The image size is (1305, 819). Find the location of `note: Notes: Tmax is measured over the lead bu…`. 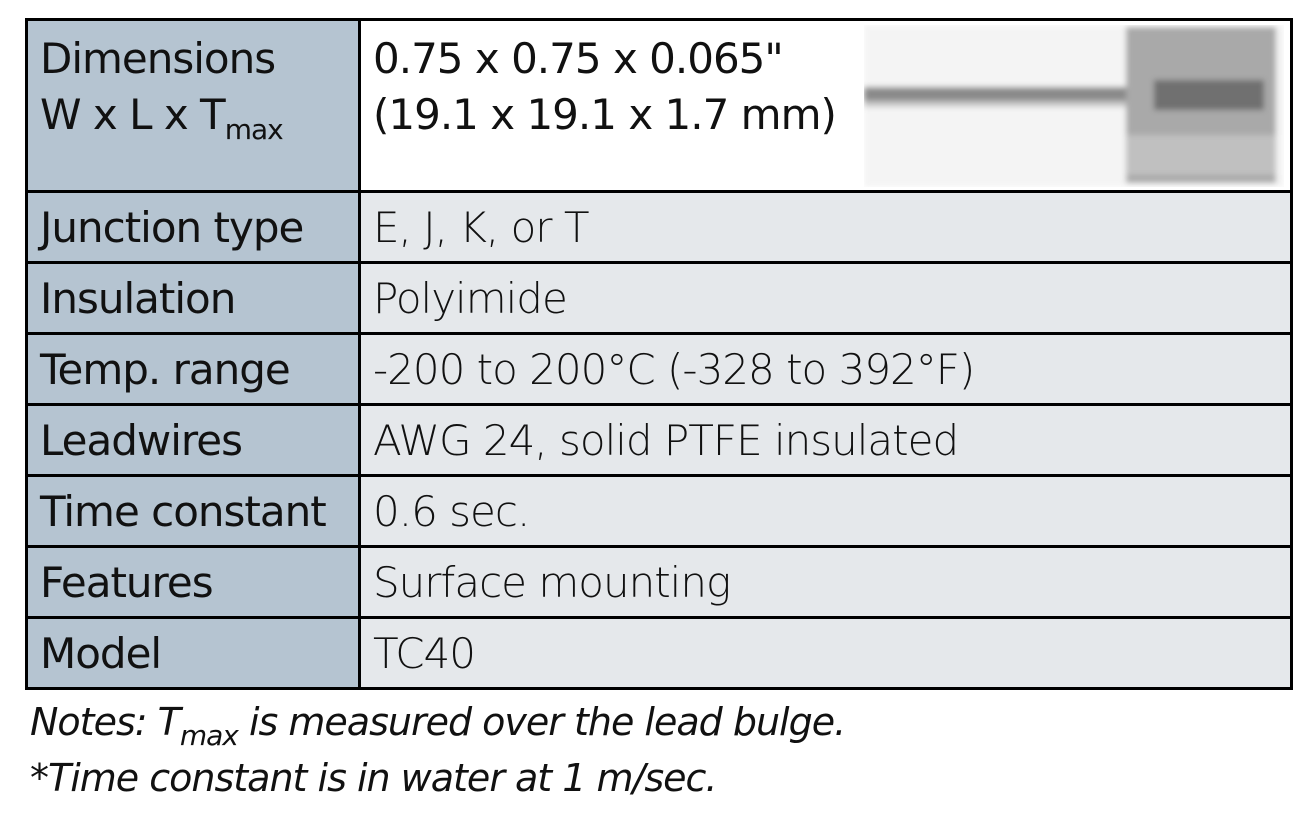

note: Notes: Tmax is measured over the lead bu… is located at coordinates (438, 728).